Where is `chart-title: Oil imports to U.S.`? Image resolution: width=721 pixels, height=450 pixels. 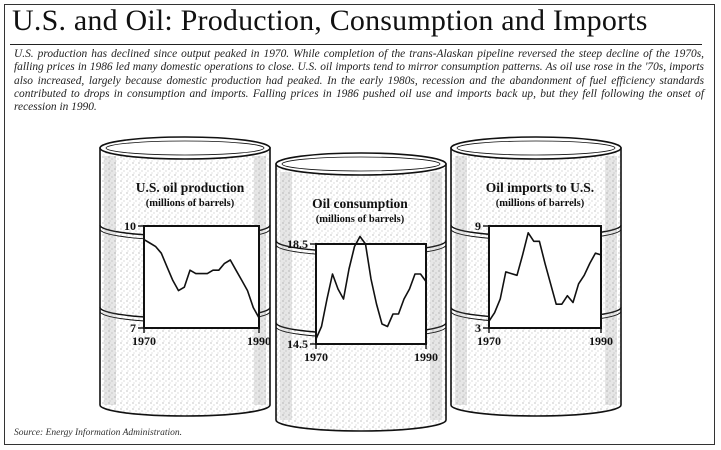 chart-title: Oil imports to U.S. is located at coordinates (540, 187).